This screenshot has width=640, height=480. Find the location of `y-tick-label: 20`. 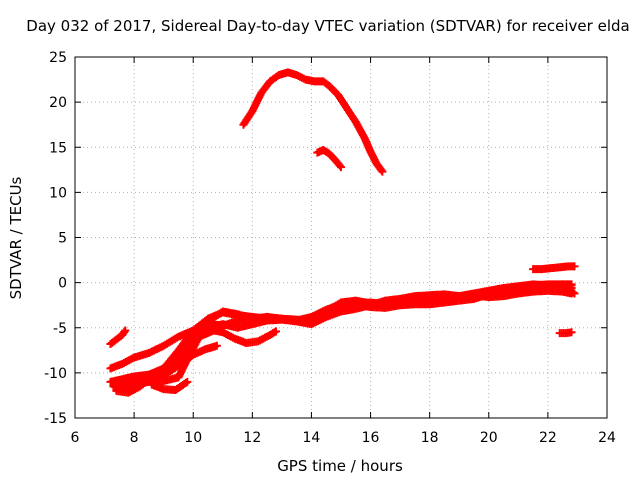

y-tick-label: 20 is located at coordinates (58, 103).